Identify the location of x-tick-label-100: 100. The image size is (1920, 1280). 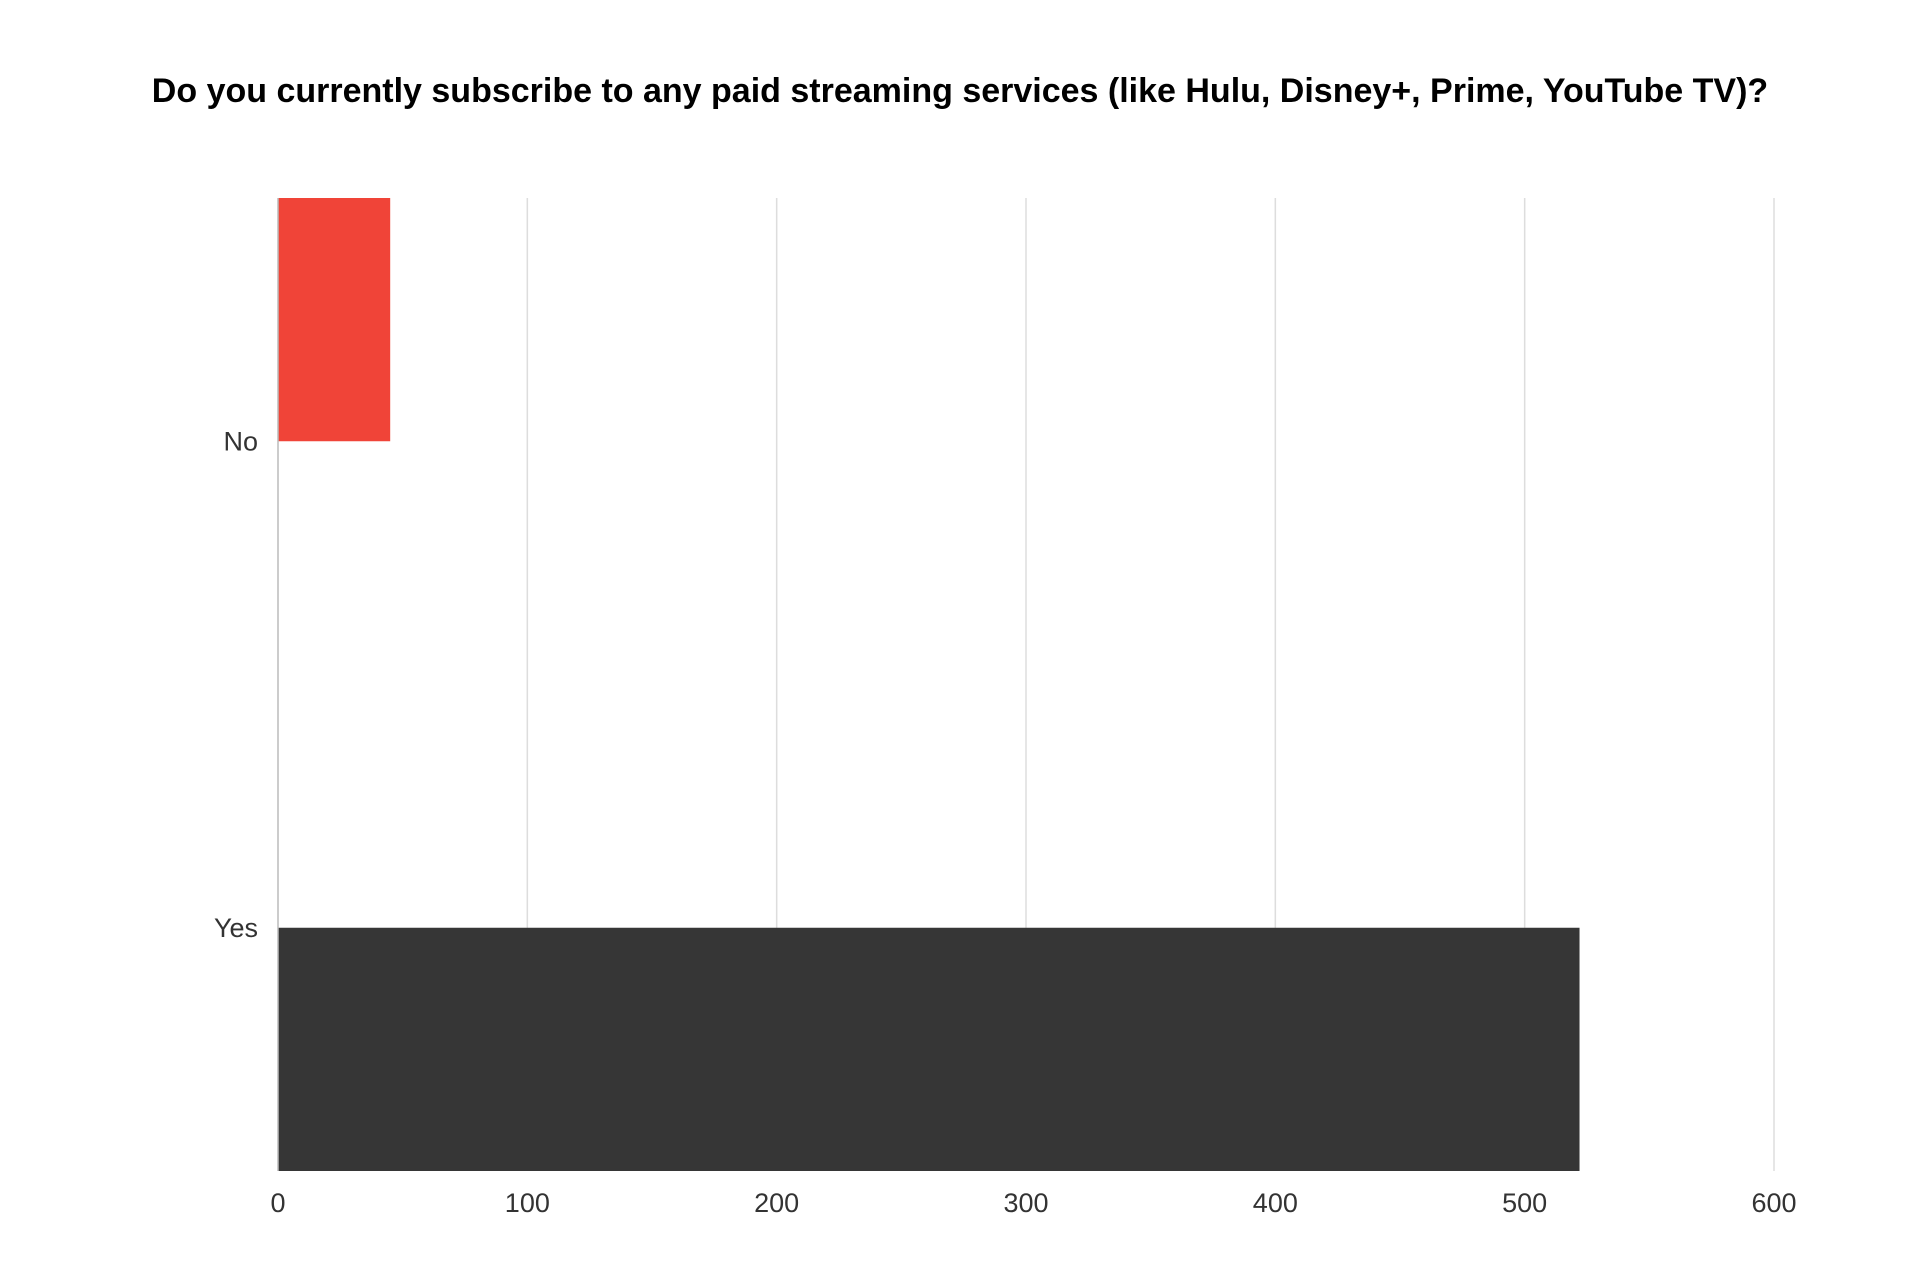
(527, 1203).